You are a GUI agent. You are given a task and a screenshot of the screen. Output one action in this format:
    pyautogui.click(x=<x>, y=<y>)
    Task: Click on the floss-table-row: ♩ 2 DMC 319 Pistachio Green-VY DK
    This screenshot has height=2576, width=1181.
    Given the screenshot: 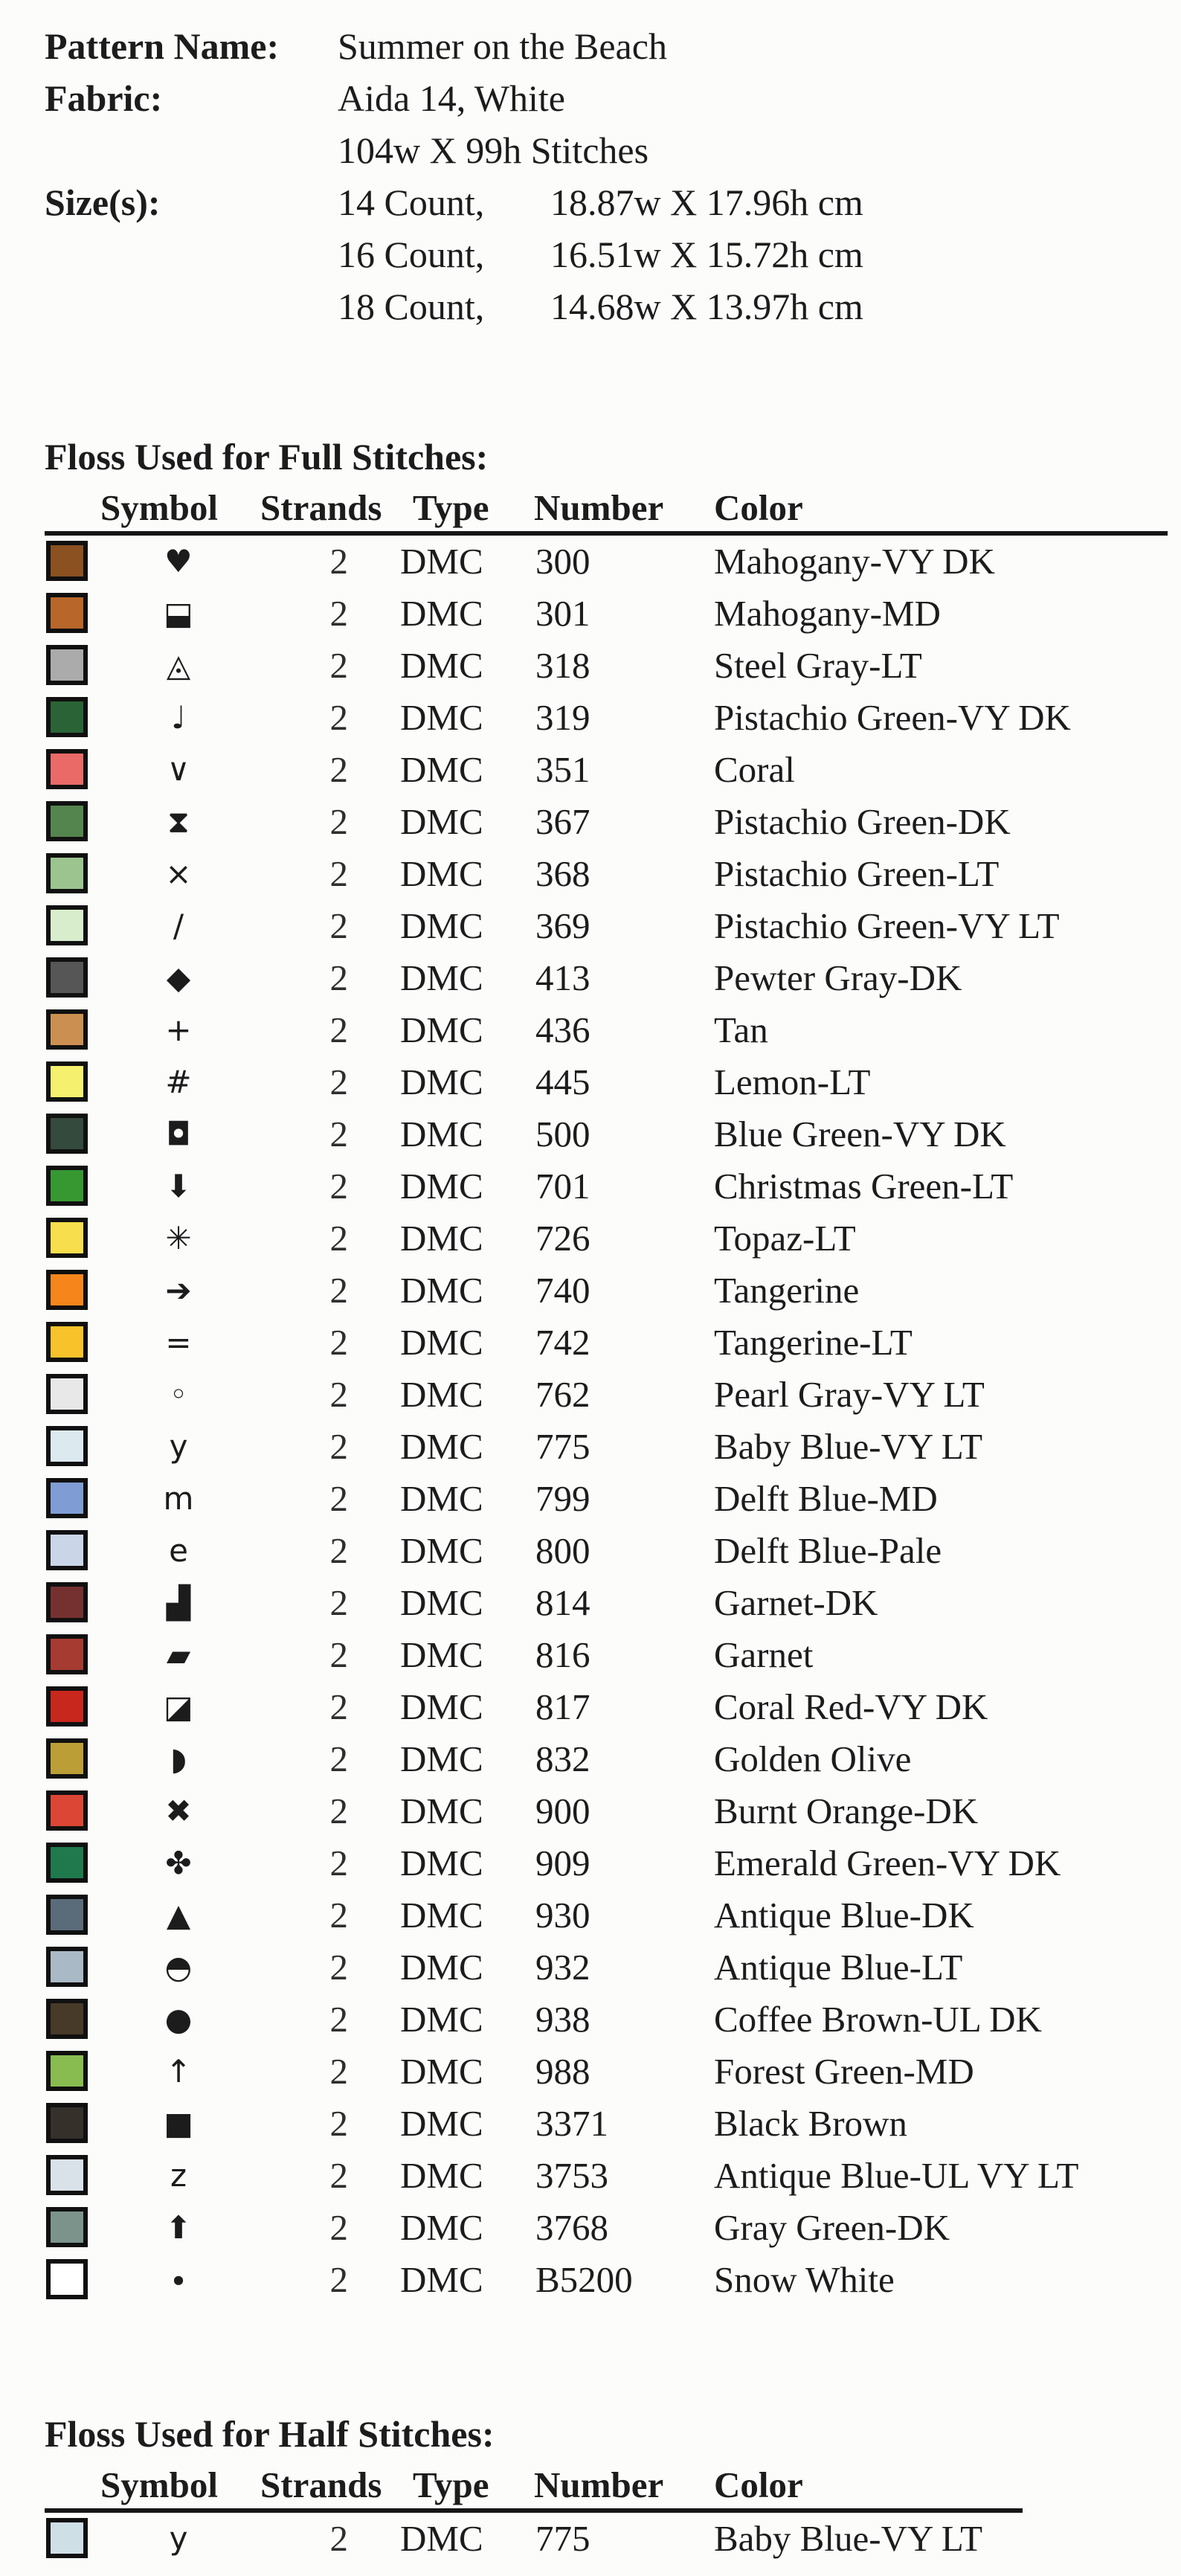 What is the action you would take?
    pyautogui.click(x=606, y=718)
    